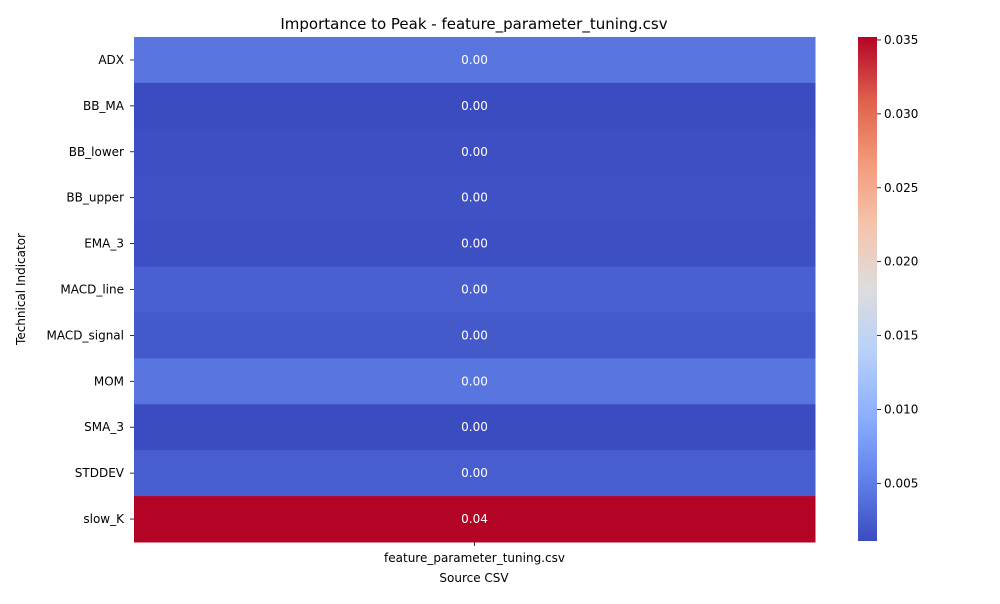 The height and width of the screenshot is (604, 1000). Describe the element at coordinates (95, 198) in the screenshot. I see `y-tick-label: BB_upper` at that location.